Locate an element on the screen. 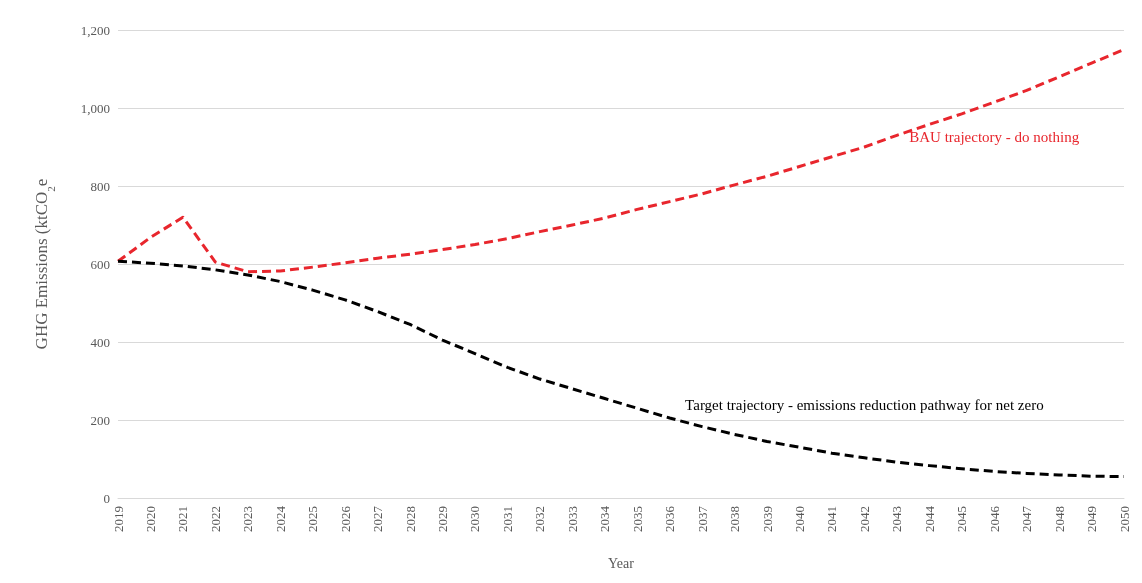 This screenshot has width=1142, height=583. x-tick-label: 2050 is located at coordinates (1124, 519).